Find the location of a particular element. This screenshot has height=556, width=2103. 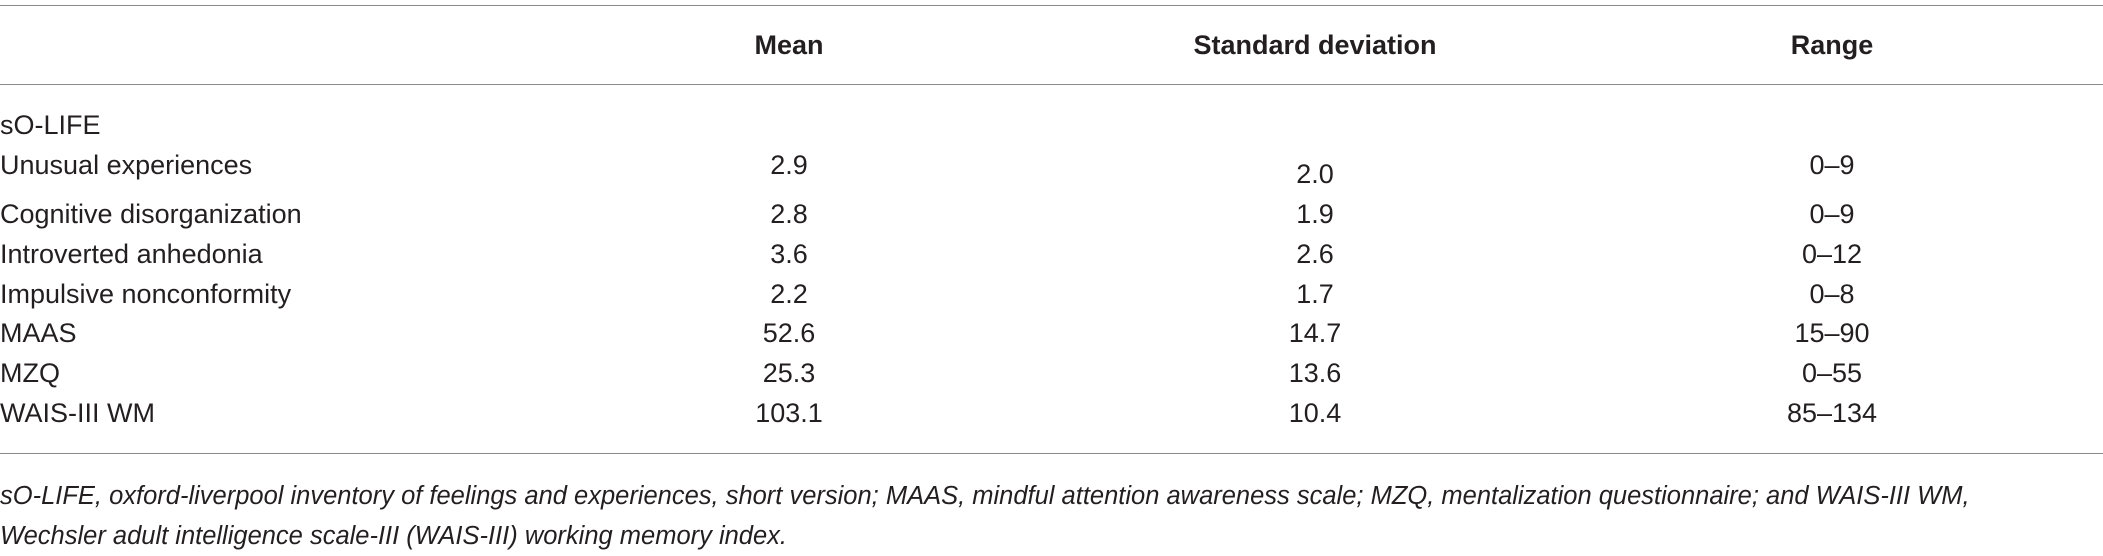

sd-value: 10.4 is located at coordinates (1315, 413).